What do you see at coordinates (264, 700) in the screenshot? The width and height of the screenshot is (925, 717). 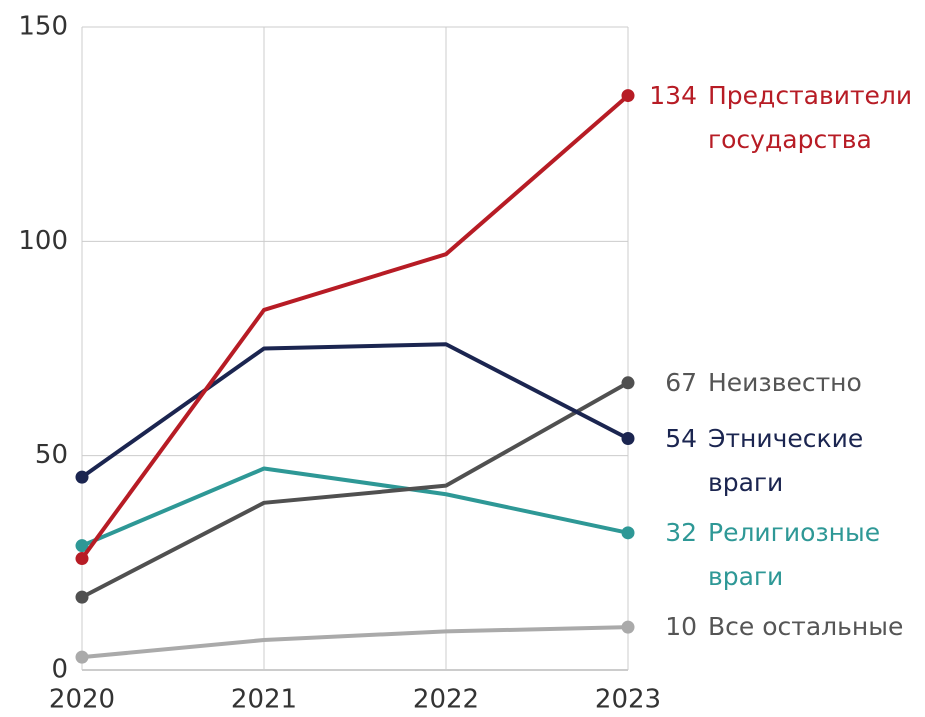 I see `x-tick-label: 2021` at bounding box center [264, 700].